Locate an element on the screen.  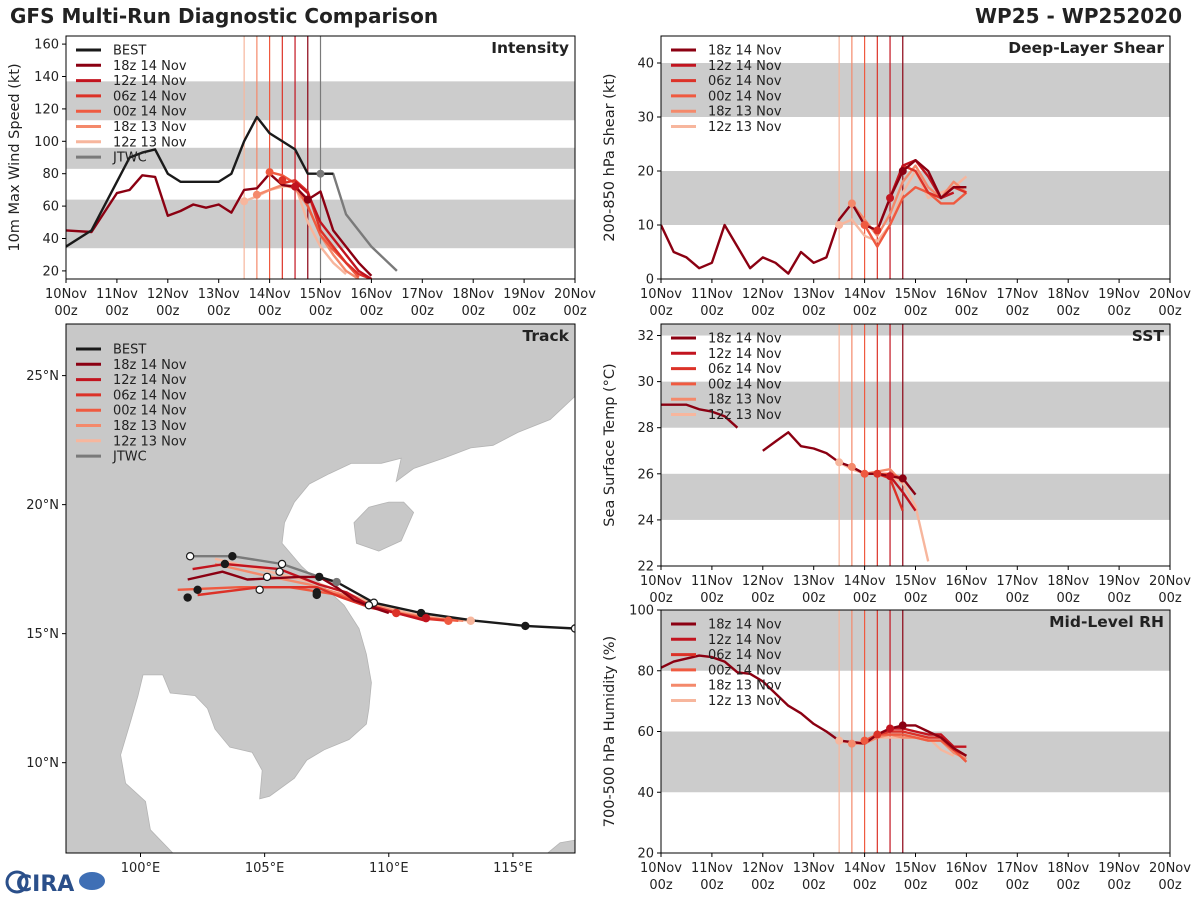
y-tick-label: 0 is located at coordinates (650, 280).